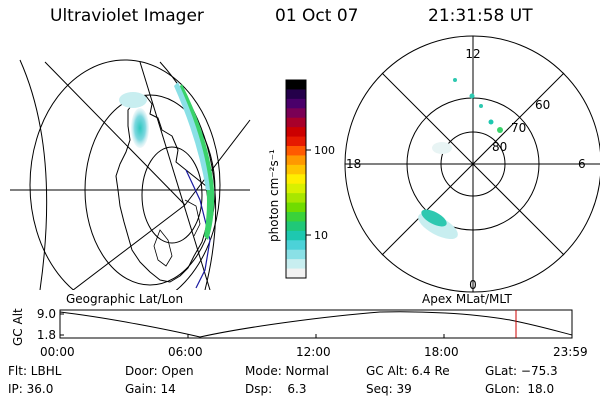  What do you see at coordinates (313, 352) in the screenshot?
I see `time-tick-label: 12:00` at bounding box center [313, 352].